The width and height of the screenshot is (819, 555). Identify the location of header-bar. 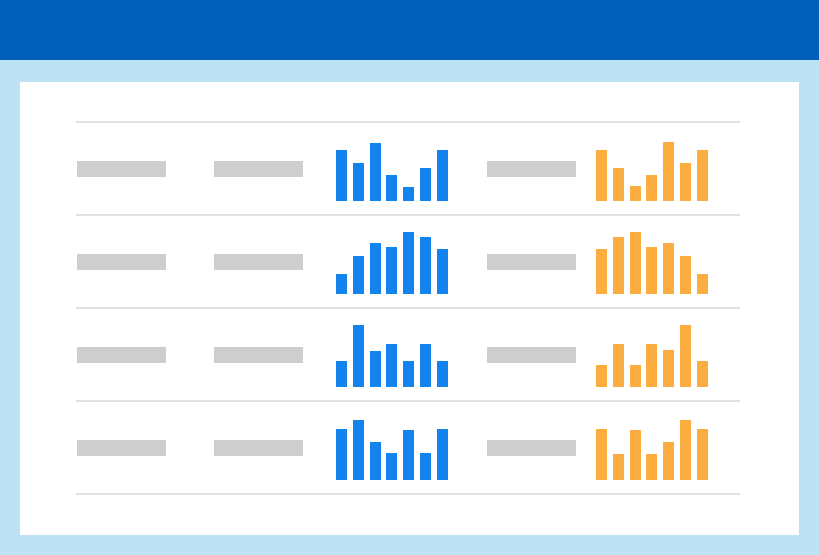
(409, 30).